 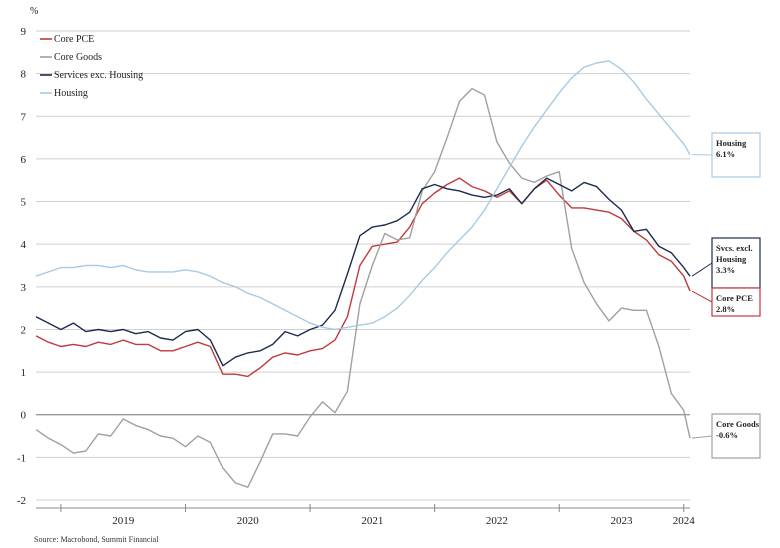 What do you see at coordinates (24, 32) in the screenshot?
I see `y-tick-label: 9` at bounding box center [24, 32].